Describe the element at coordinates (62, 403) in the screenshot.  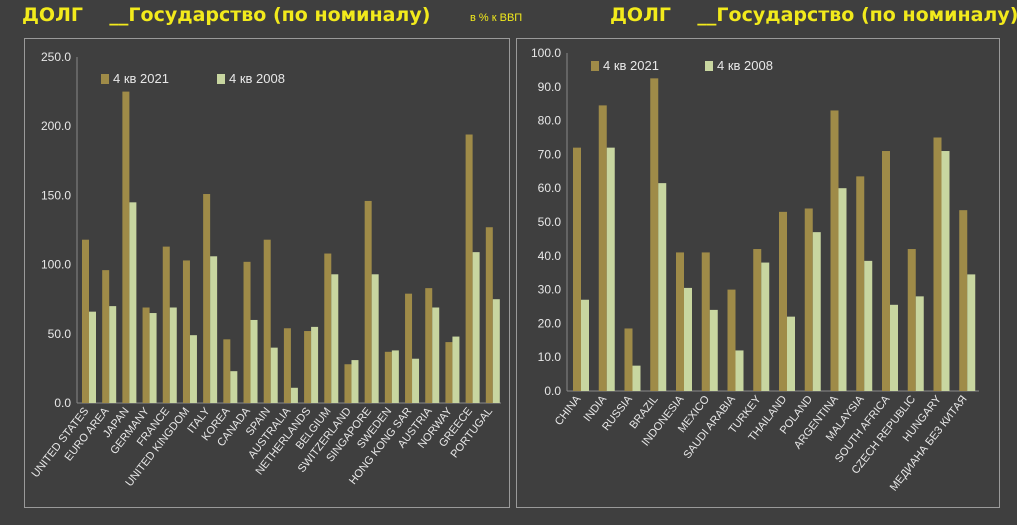
I see `left-y-tick-label: 0.0` at that location.